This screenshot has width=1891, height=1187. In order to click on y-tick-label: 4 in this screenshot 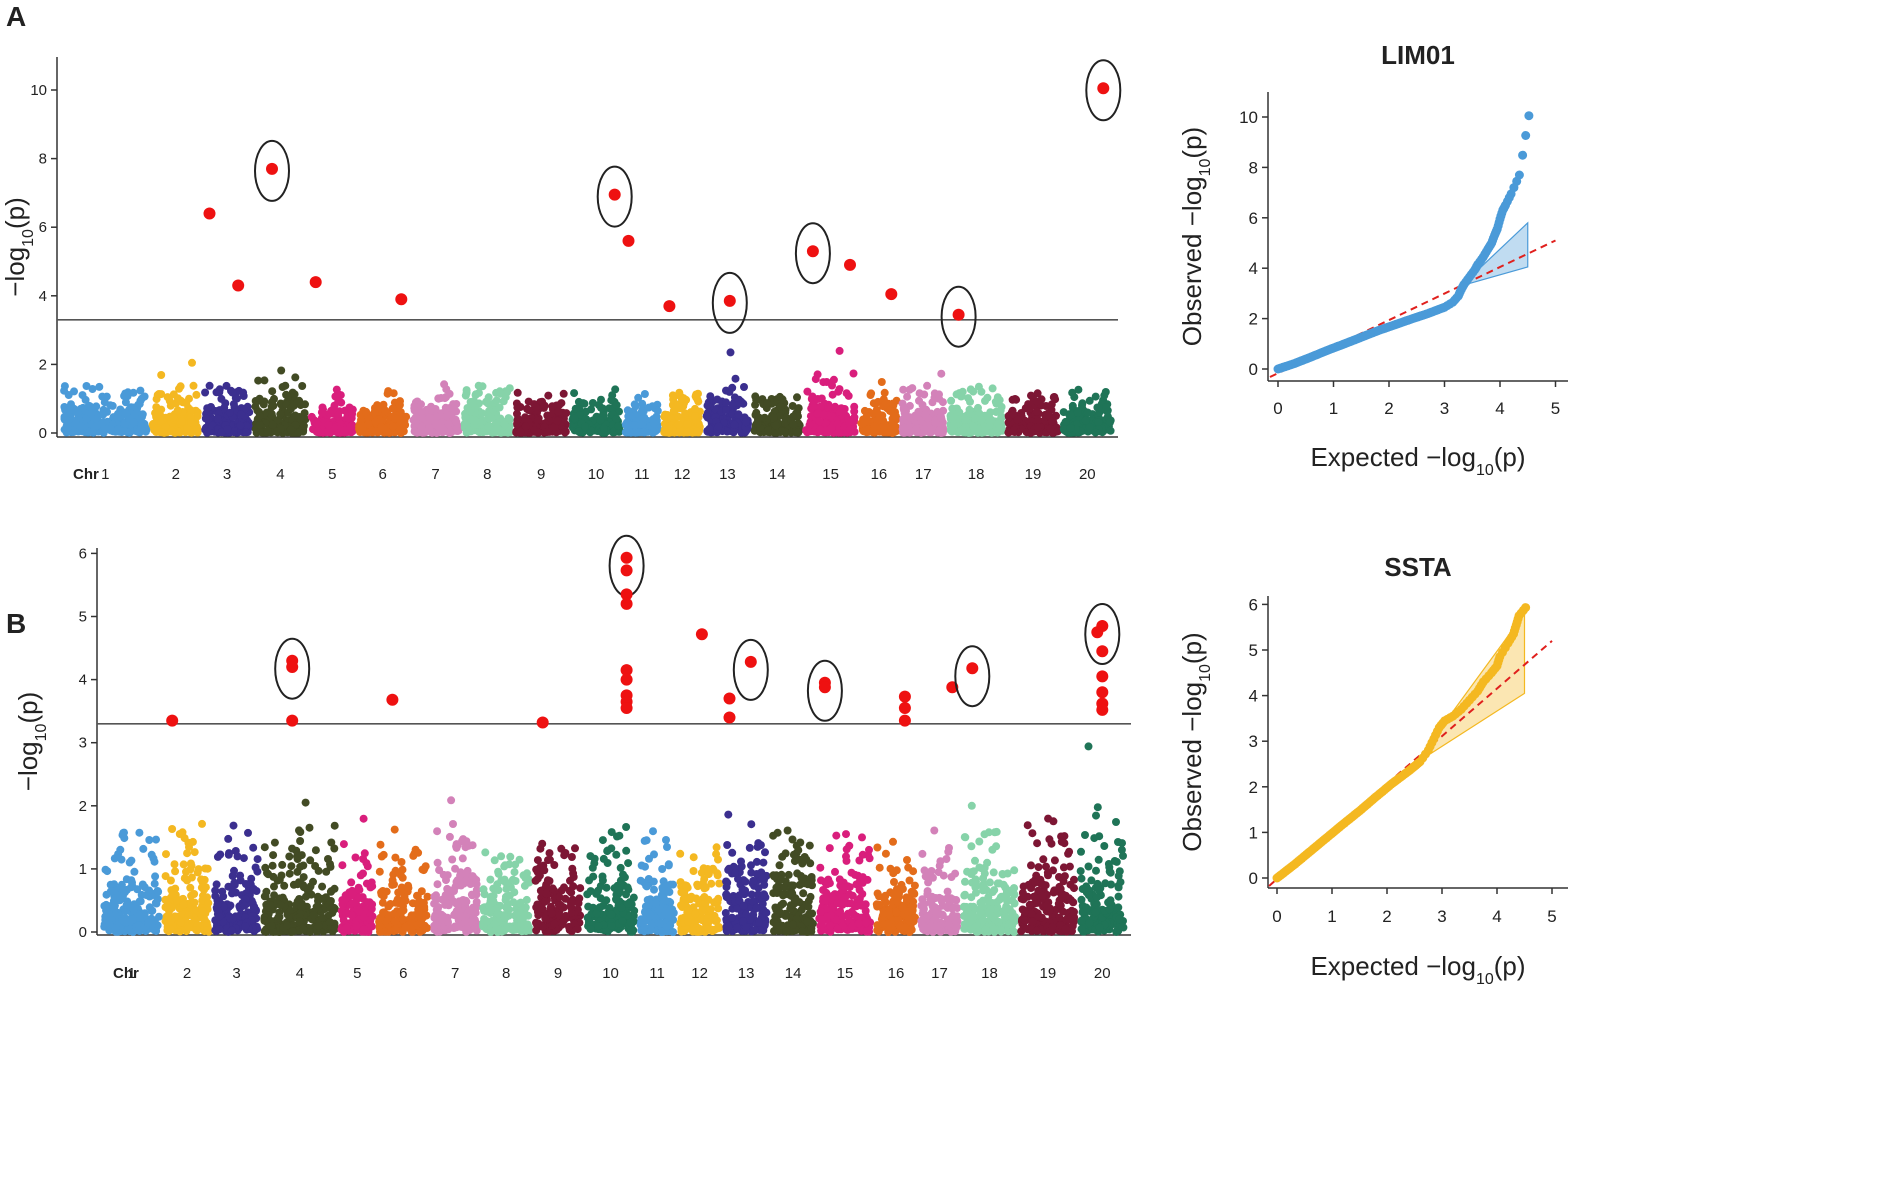, I will do `click(83, 680)`.